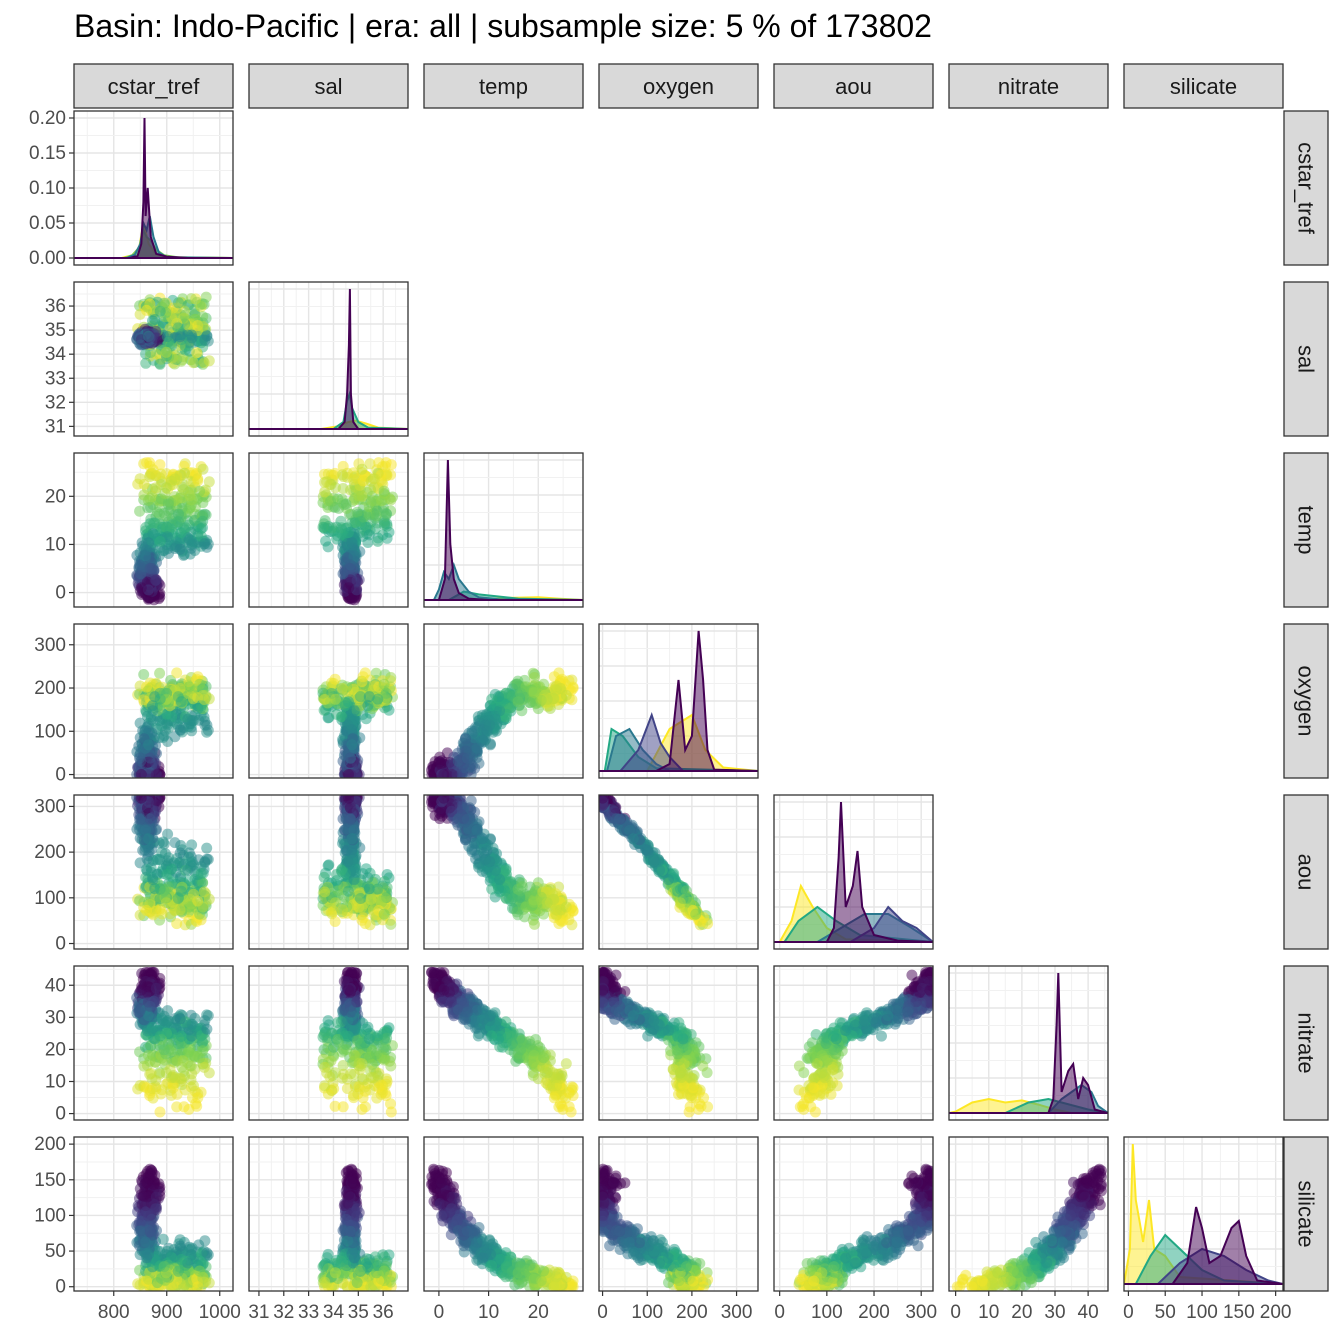 Image resolution: width=1344 pixels, height=1344 pixels. What do you see at coordinates (55, 426) in the screenshot?
I see `y-tick-label: 31` at bounding box center [55, 426].